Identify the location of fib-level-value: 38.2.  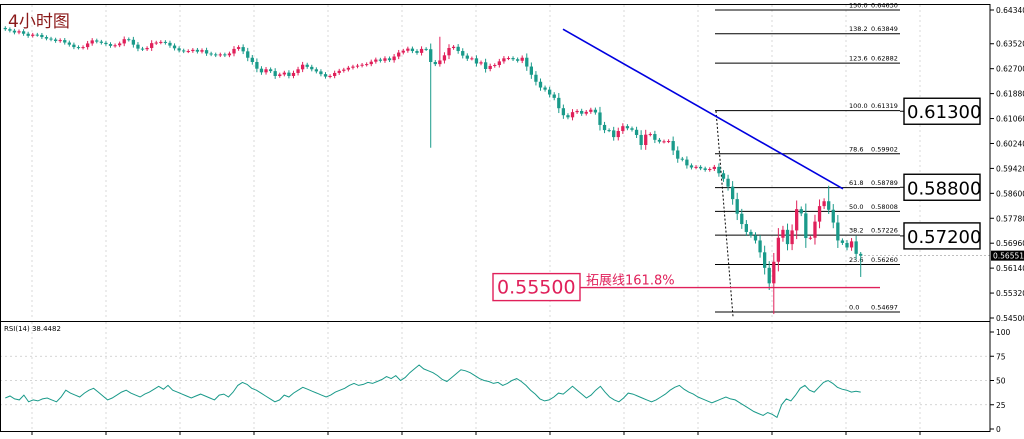
(856, 231).